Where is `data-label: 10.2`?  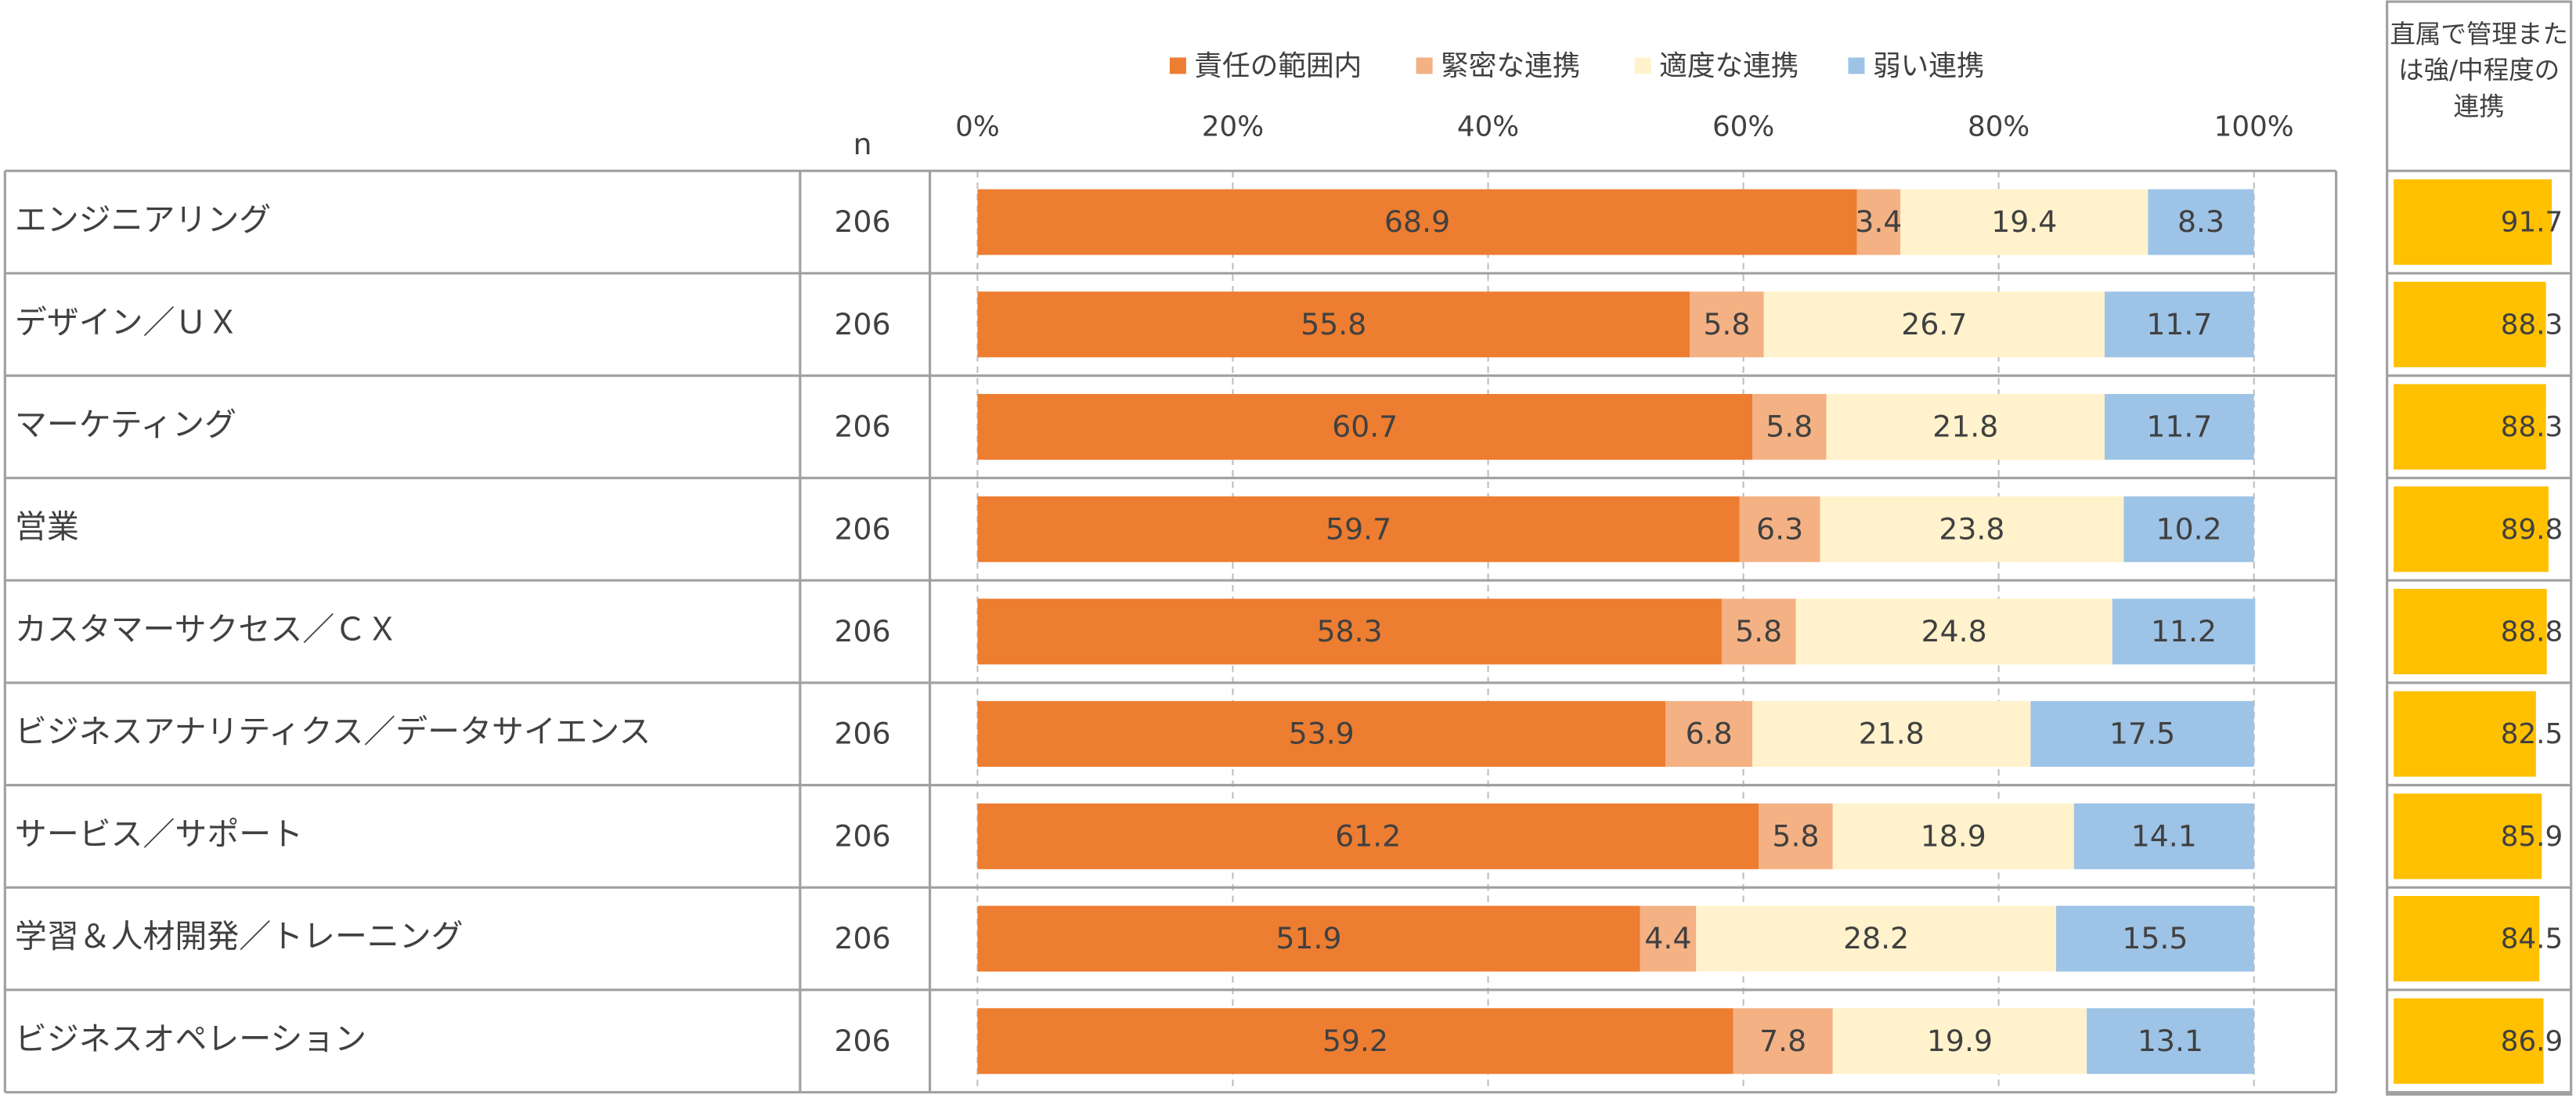 data-label: 10.2 is located at coordinates (2189, 528).